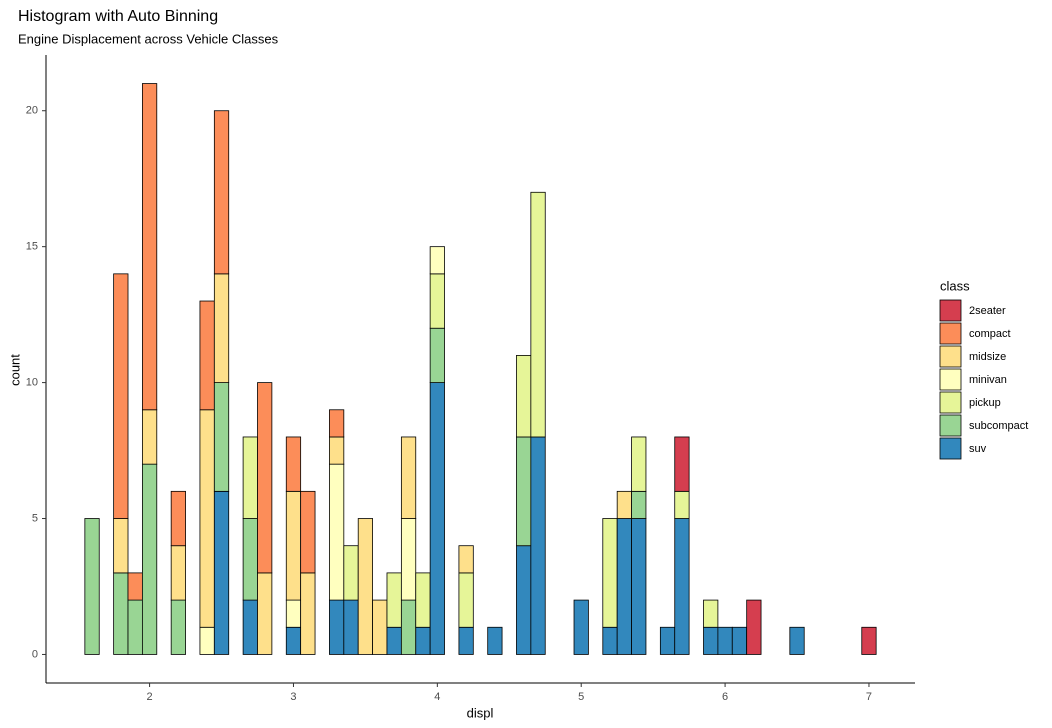 Image resolution: width=1052 pixels, height=728 pixels. Describe the element at coordinates (988, 380) in the screenshot. I see `legend-label: minivan` at that location.